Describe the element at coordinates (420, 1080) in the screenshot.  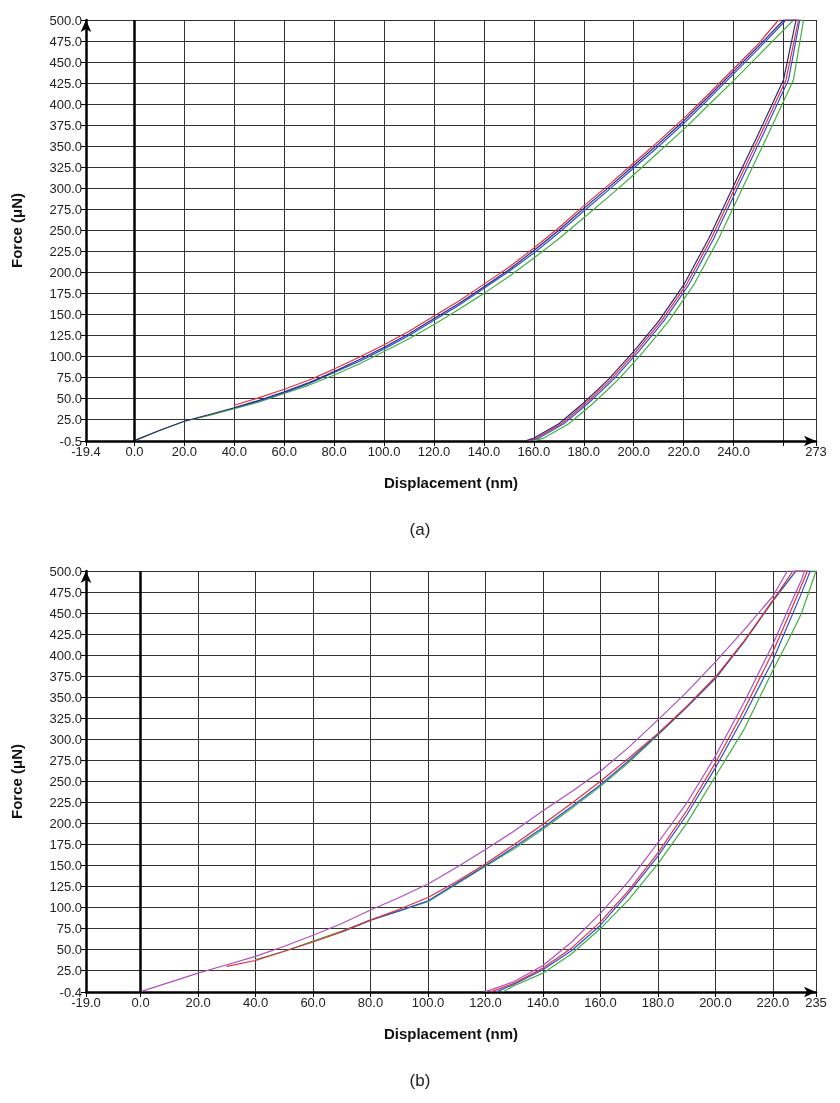
I see `text: (b)` at that location.